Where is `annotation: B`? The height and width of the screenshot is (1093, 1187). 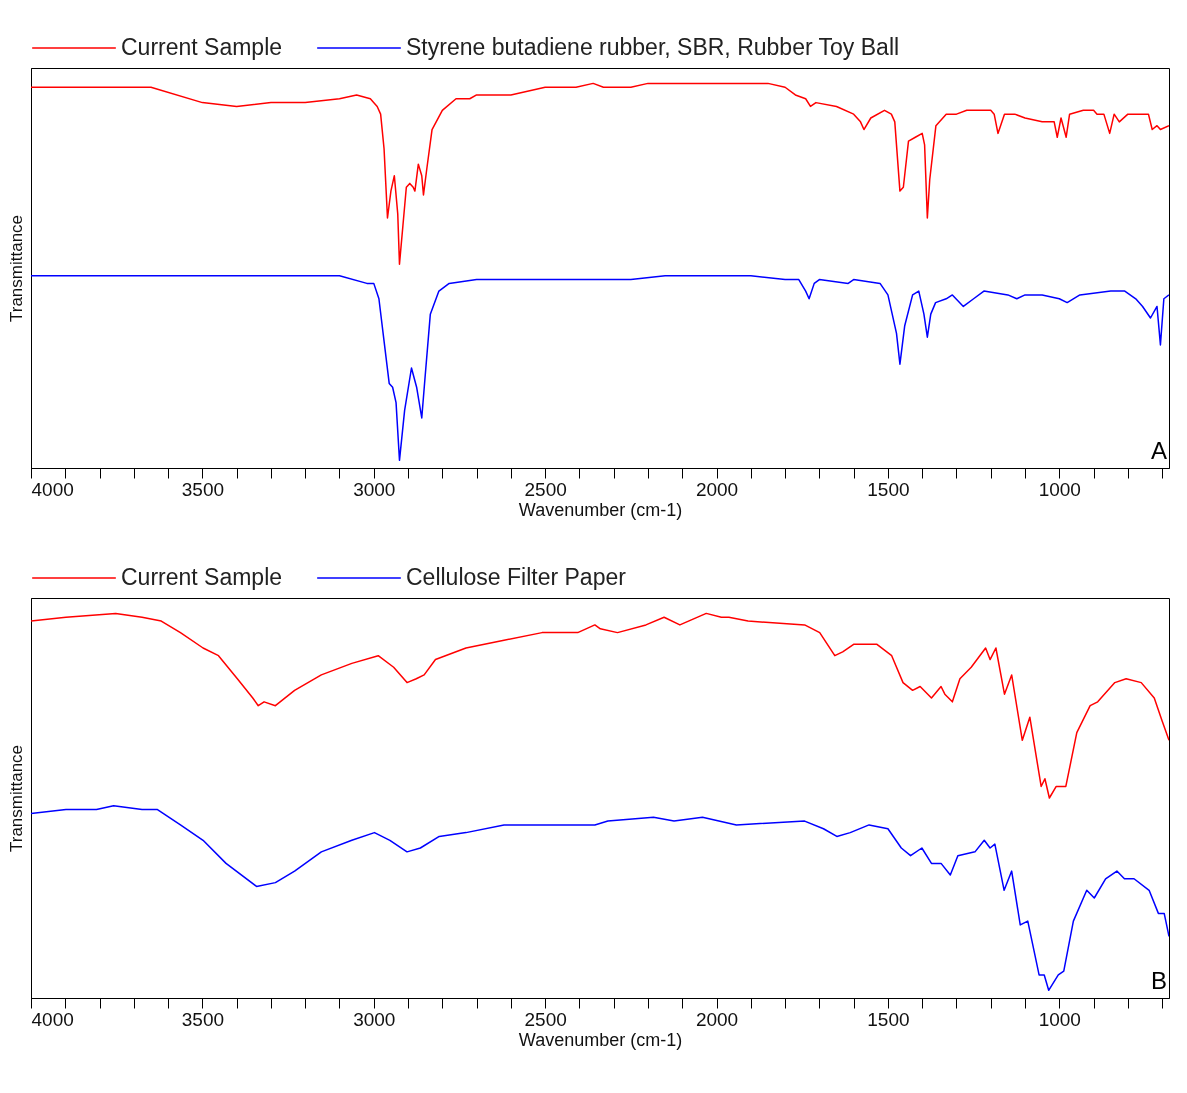
annotation: B is located at coordinates (1158, 980).